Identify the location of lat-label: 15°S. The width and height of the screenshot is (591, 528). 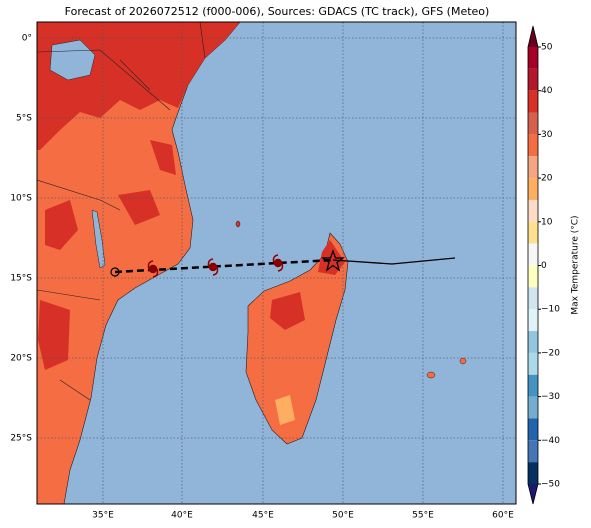
(21, 279).